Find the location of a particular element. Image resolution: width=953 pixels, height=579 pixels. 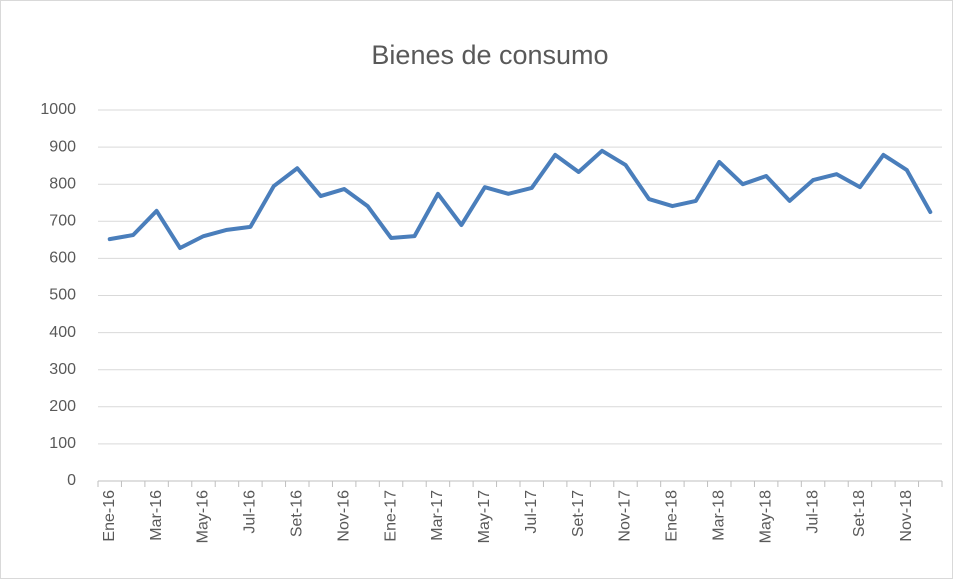

x-tick-label: May-18 is located at coordinates (765, 516).